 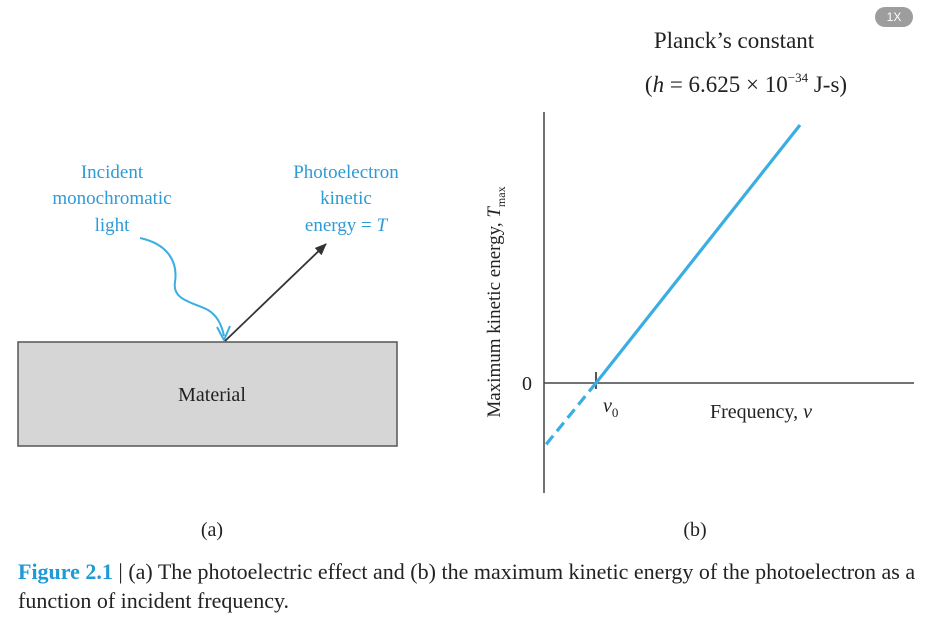 I want to click on figure-number: Figure 2.1, so click(x=65, y=571).